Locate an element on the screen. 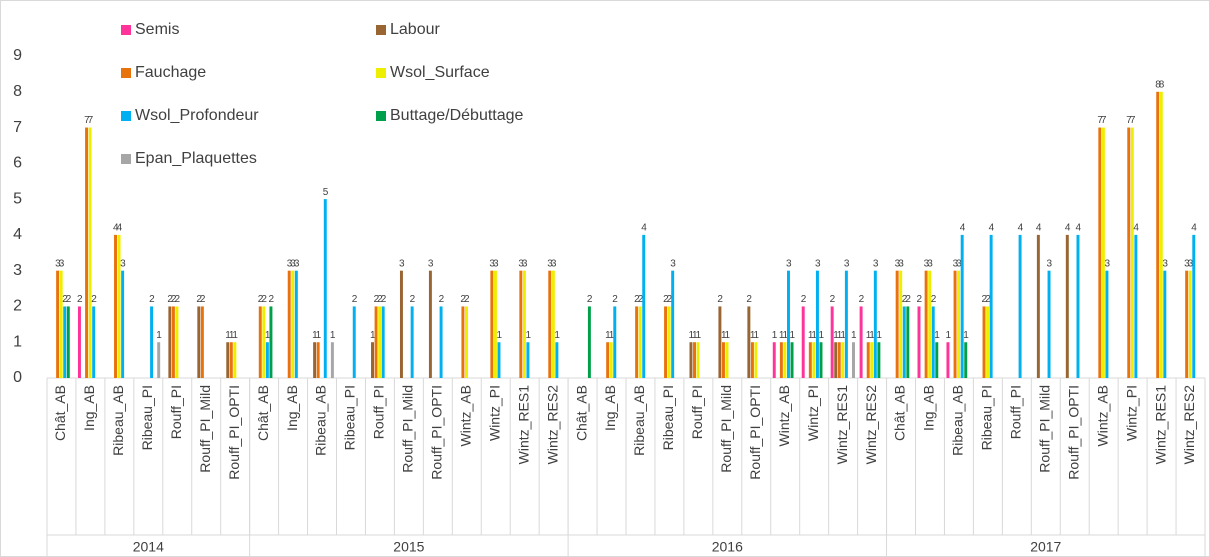  x-tick-label: Wintz_PI is located at coordinates (494, 413).